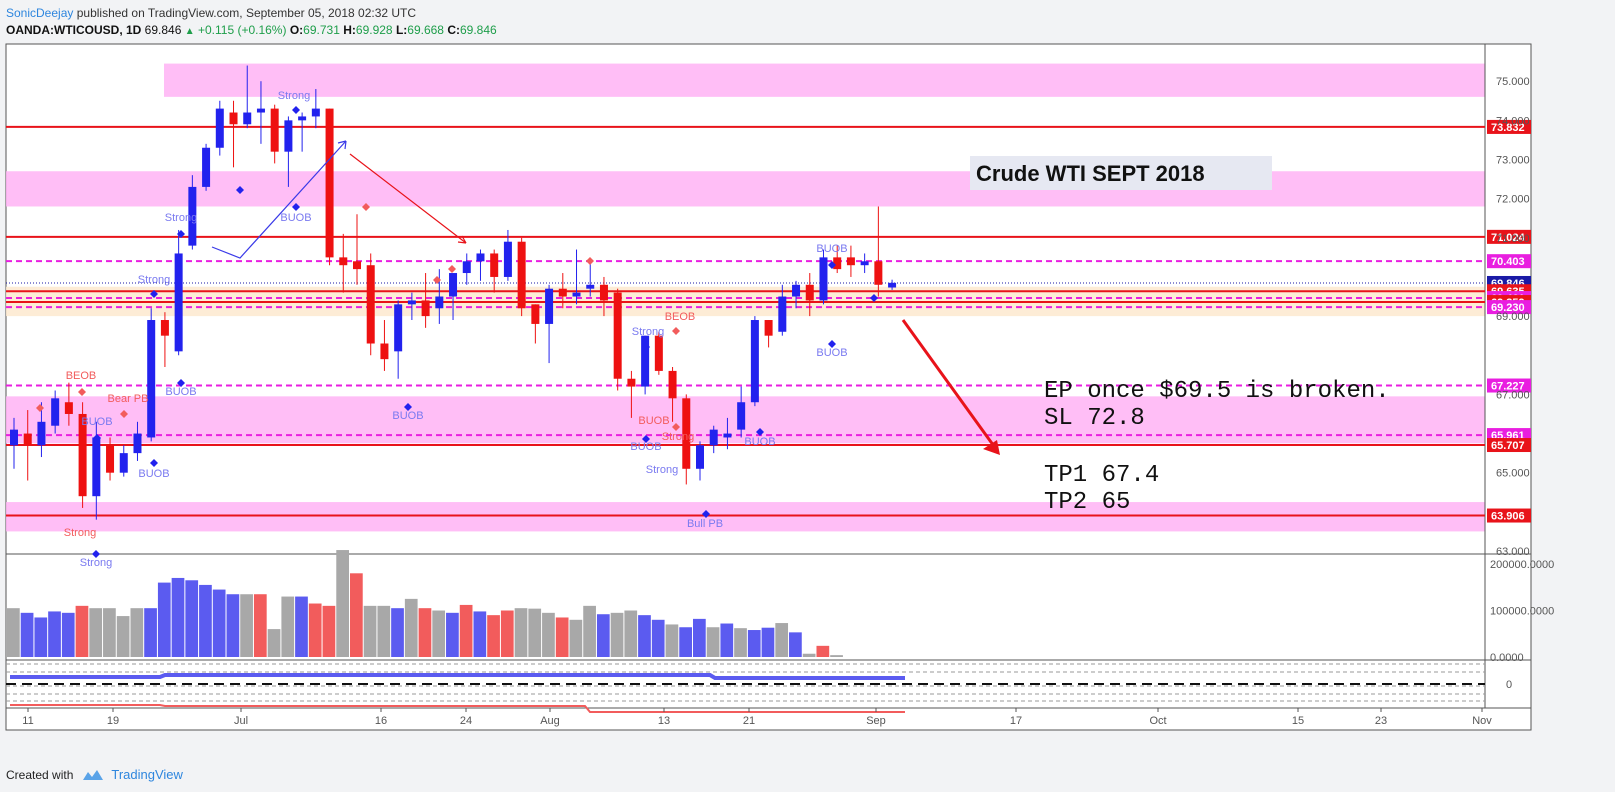 The width and height of the screenshot is (1615, 792). What do you see at coordinates (1522, 565) in the screenshot?
I see `volume-y-tick: 200000.0000` at bounding box center [1522, 565].